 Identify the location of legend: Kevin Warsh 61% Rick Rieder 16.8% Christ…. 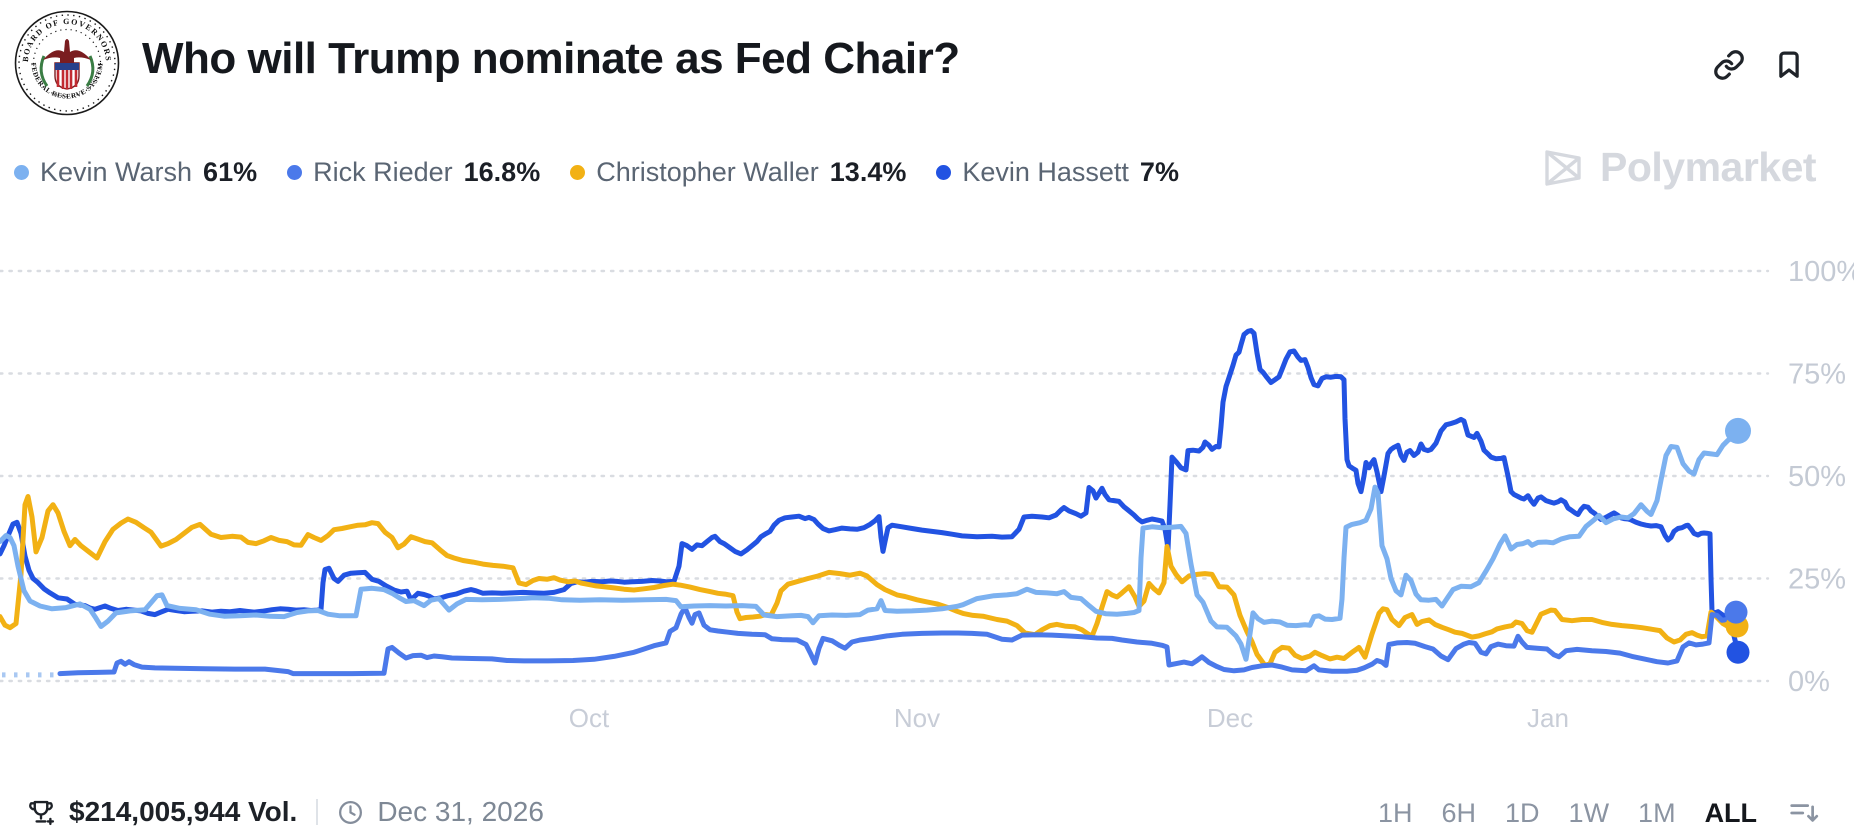
(596, 172).